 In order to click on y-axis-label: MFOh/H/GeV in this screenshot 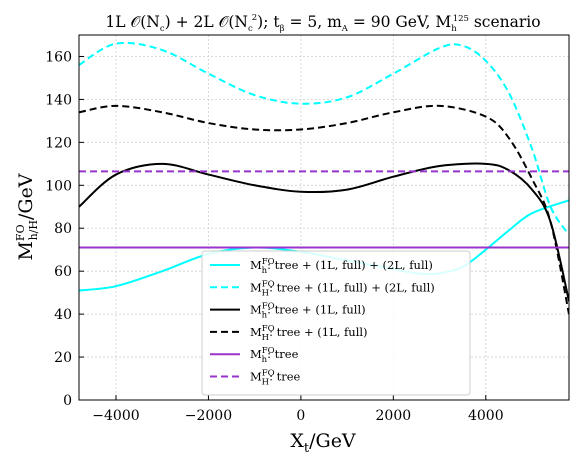, I will do `click(27, 216)`.